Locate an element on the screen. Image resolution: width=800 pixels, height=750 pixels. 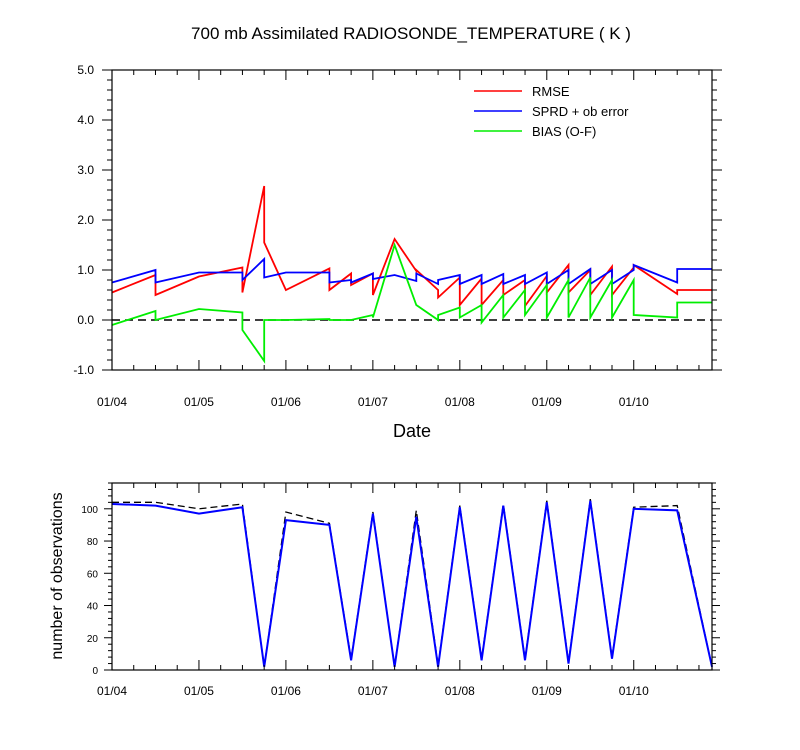
legend-label-sprd: SPRD + ob error is located at coordinates (580, 111).